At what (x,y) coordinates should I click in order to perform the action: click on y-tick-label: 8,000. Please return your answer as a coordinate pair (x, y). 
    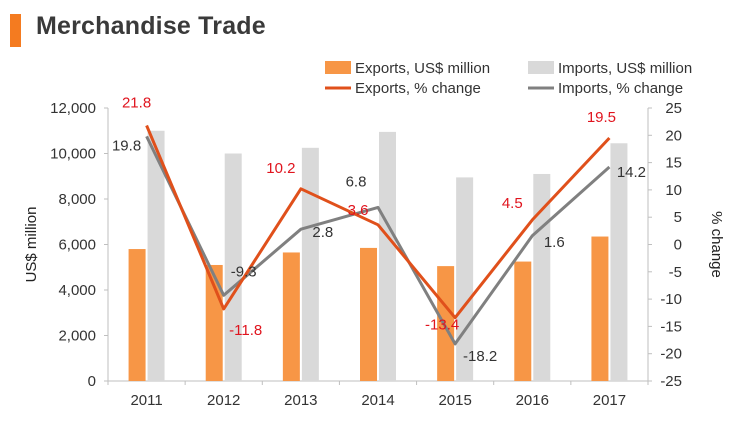
    Looking at the image, I should click on (77, 199).